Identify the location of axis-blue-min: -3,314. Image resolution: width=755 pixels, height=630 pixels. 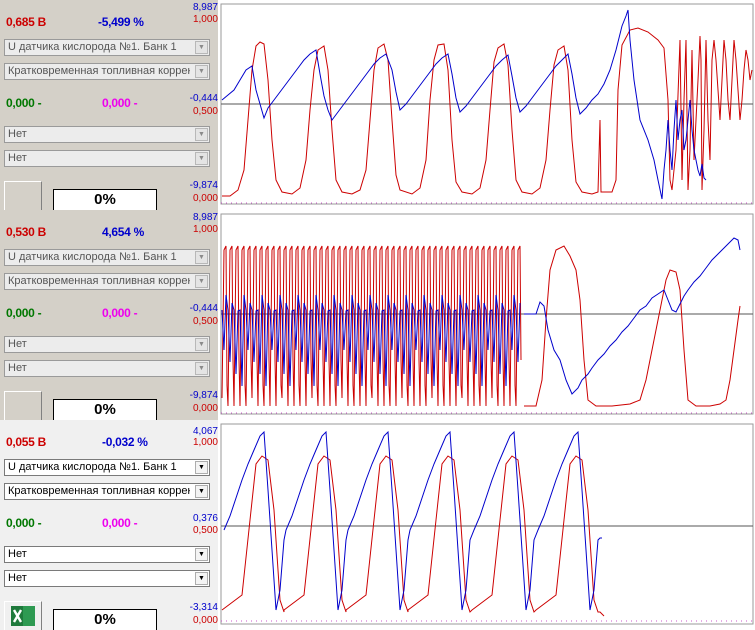
(203, 607).